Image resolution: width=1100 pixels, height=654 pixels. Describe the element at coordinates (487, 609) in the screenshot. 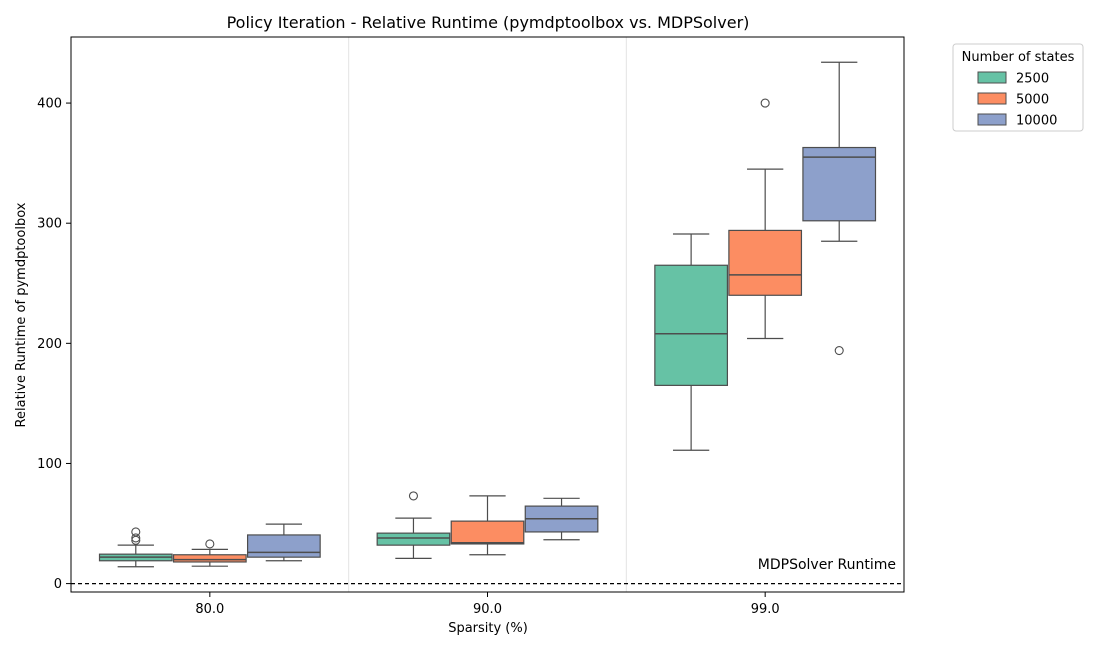

I see `x-tick-label: 90.0` at that location.